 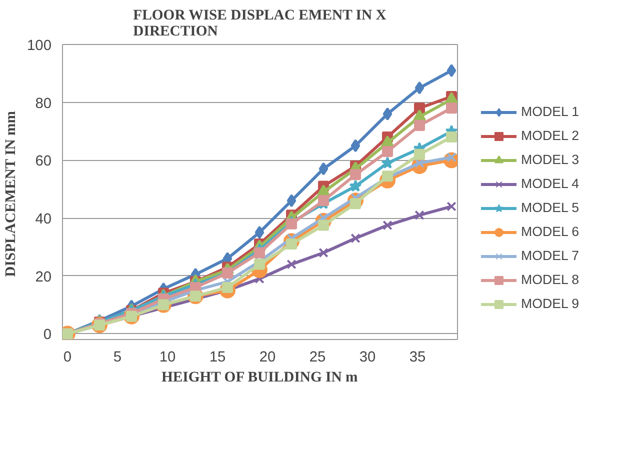 I want to click on x-tick-label: 10, so click(x=167, y=358).